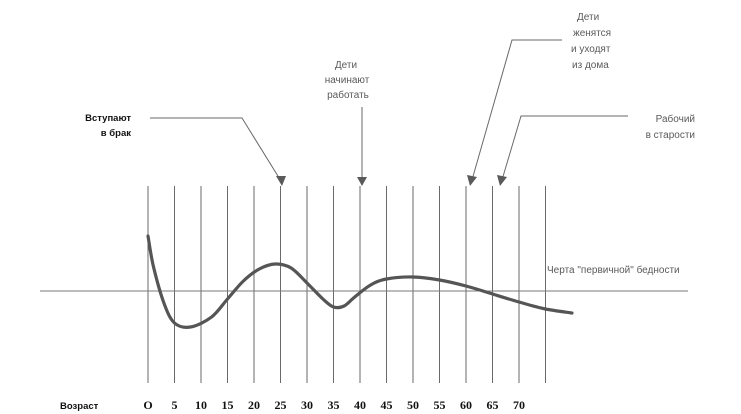 This screenshot has height=414, width=741. I want to click on annotation-children-work-line-1: Дети, so click(346, 65).